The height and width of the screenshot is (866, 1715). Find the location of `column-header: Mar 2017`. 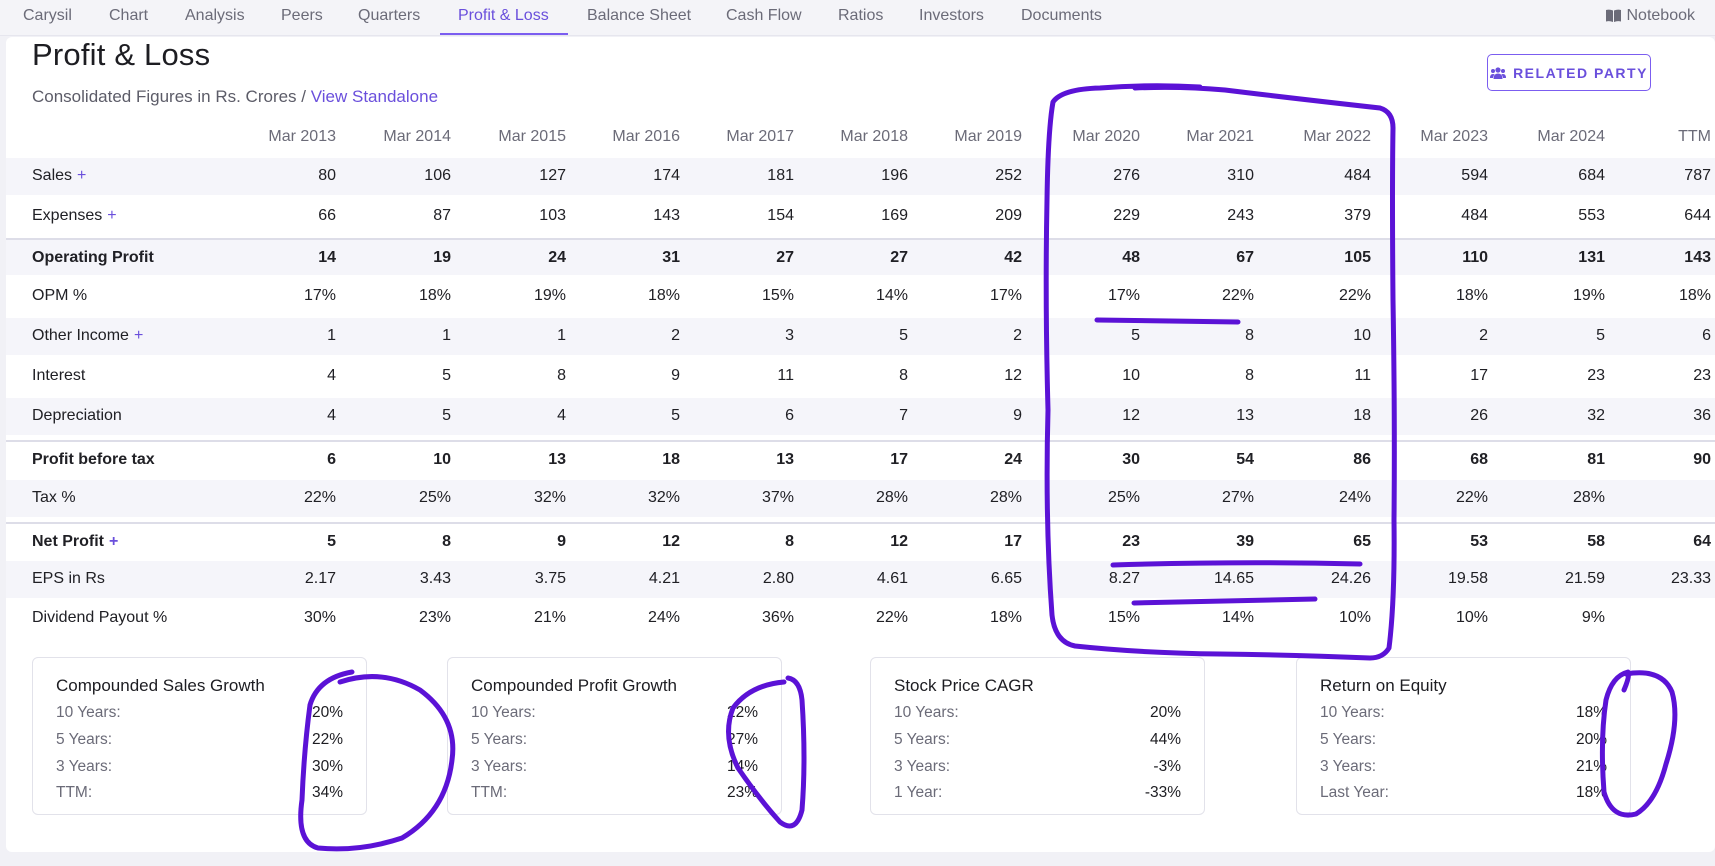

column-header: Mar 2017 is located at coordinates (760, 136).